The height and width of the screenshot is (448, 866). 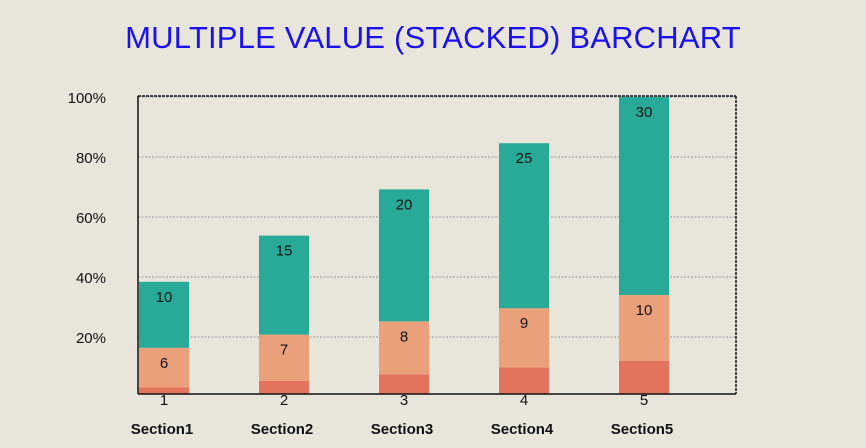 I want to click on data-label: 8, so click(x=404, y=336).